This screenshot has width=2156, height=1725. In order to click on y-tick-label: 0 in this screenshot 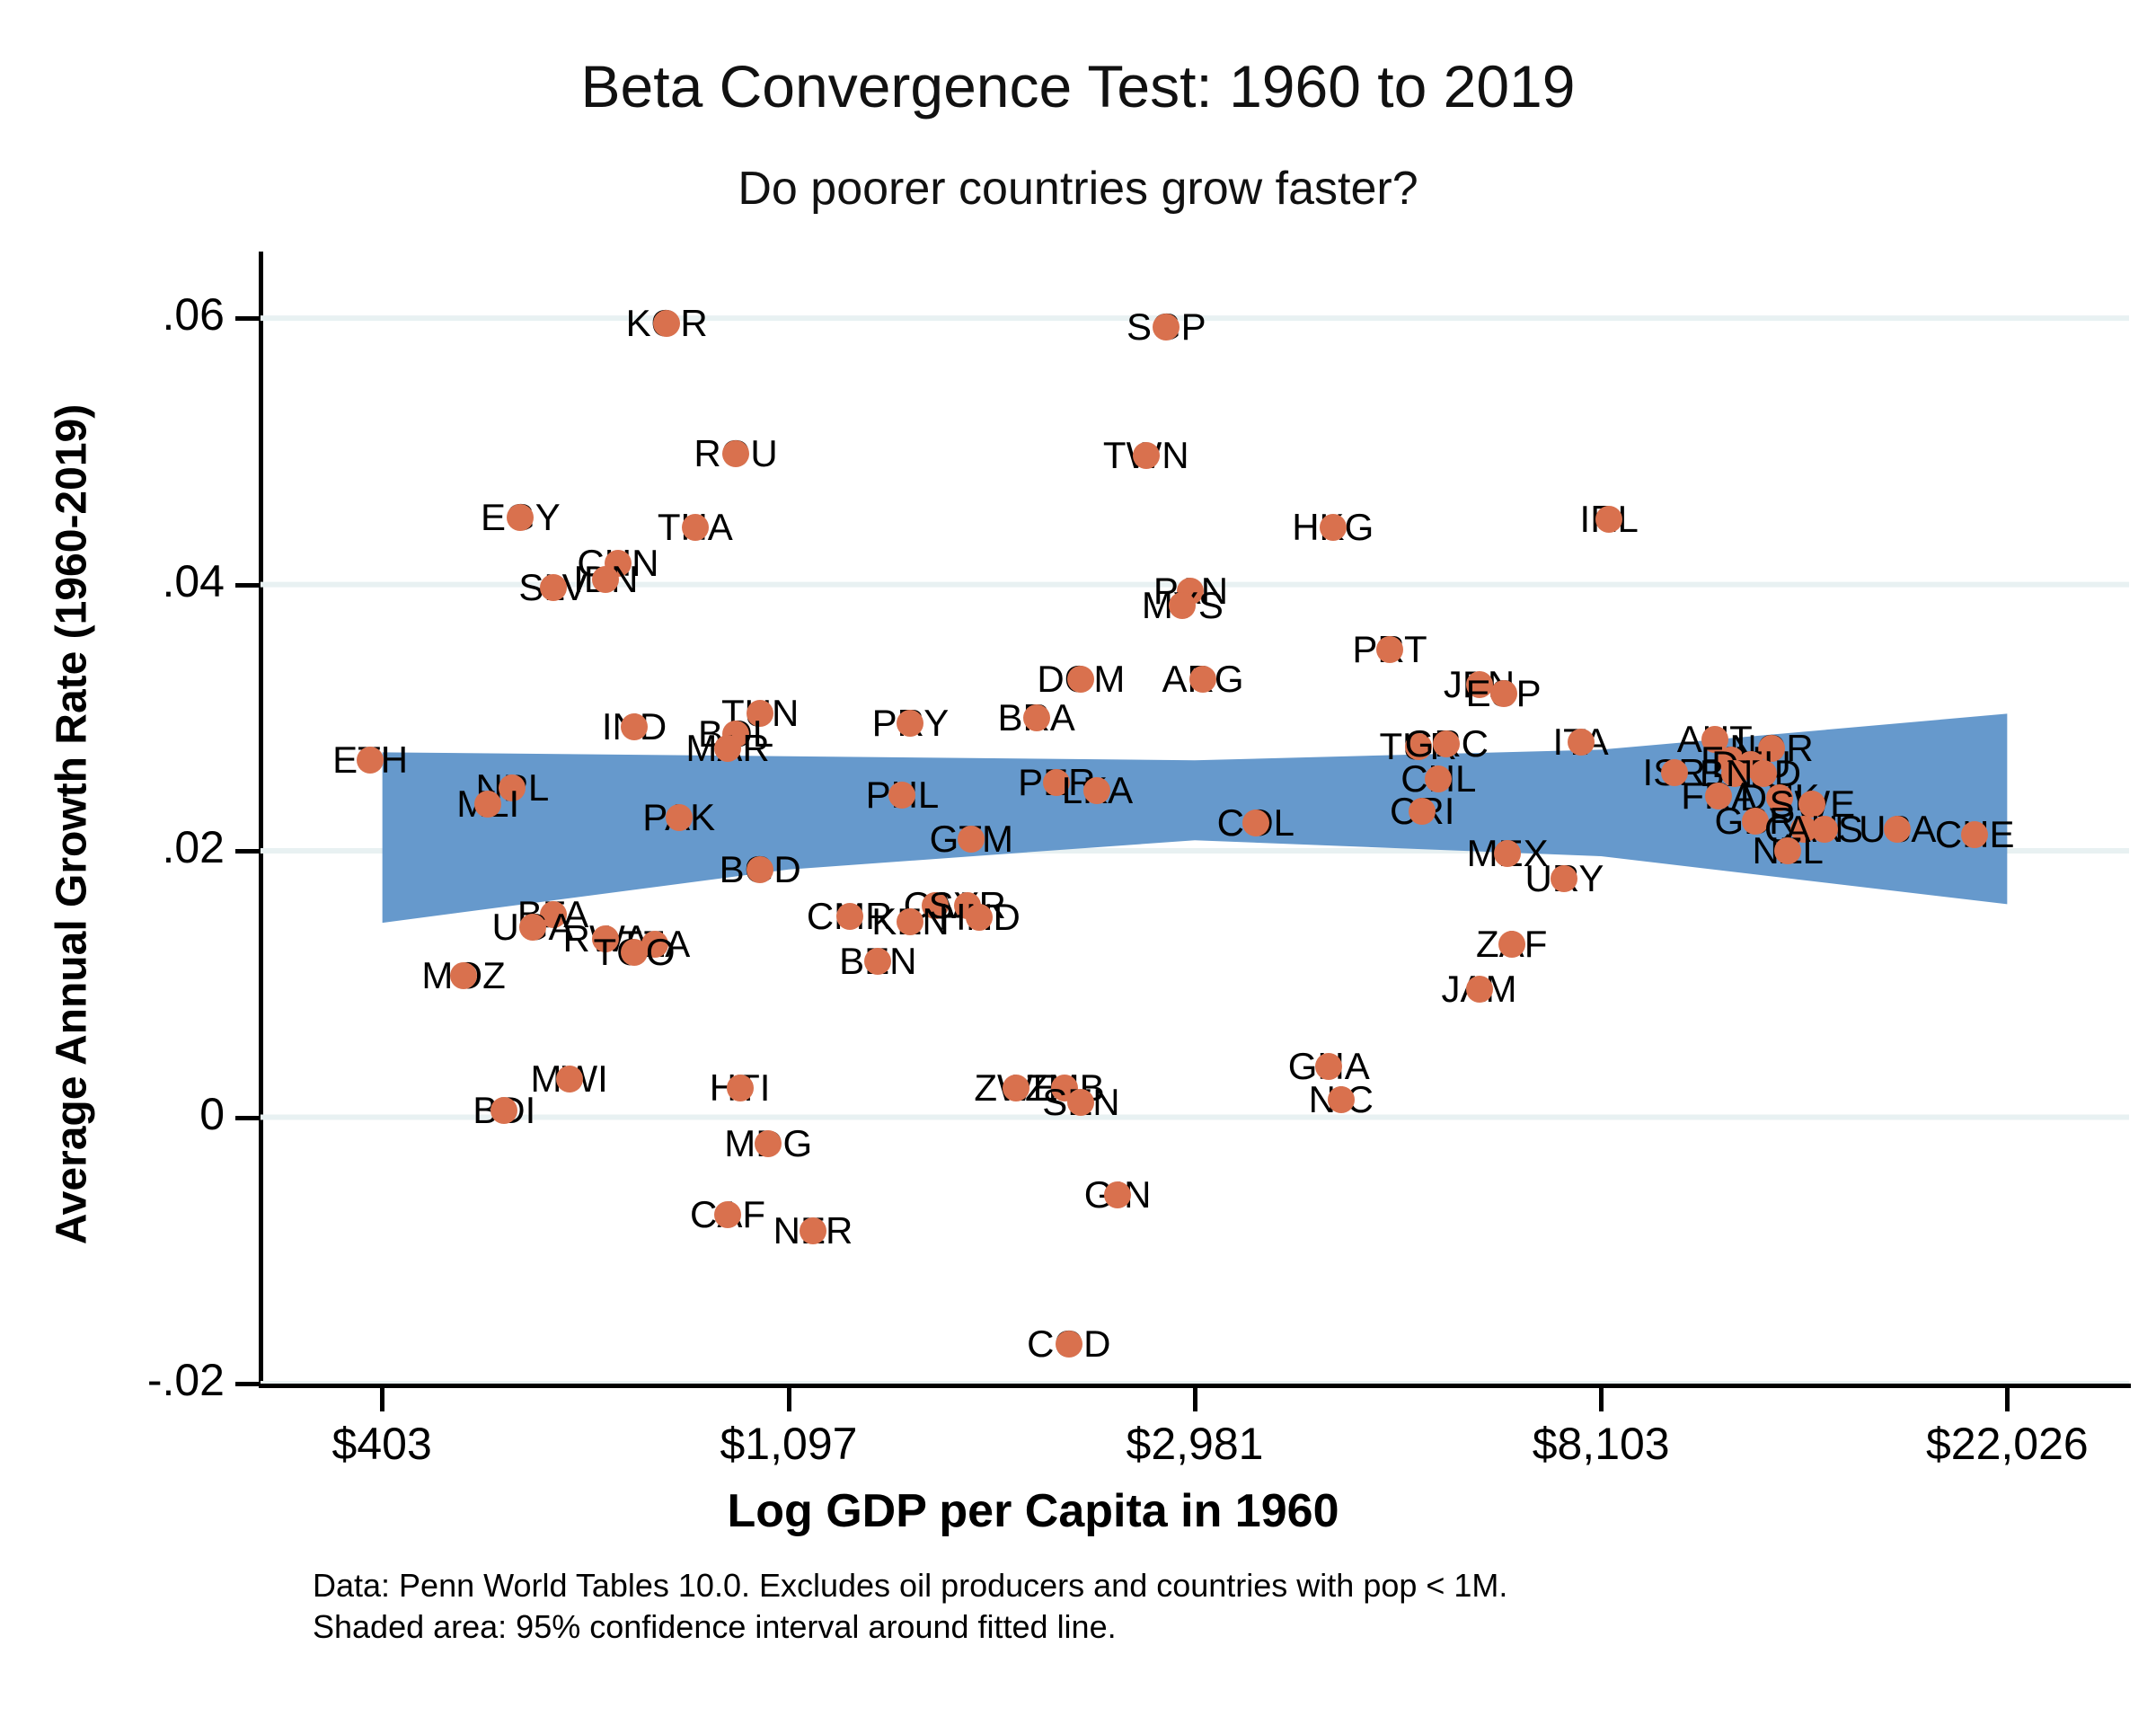, I will do `click(212, 1113)`.